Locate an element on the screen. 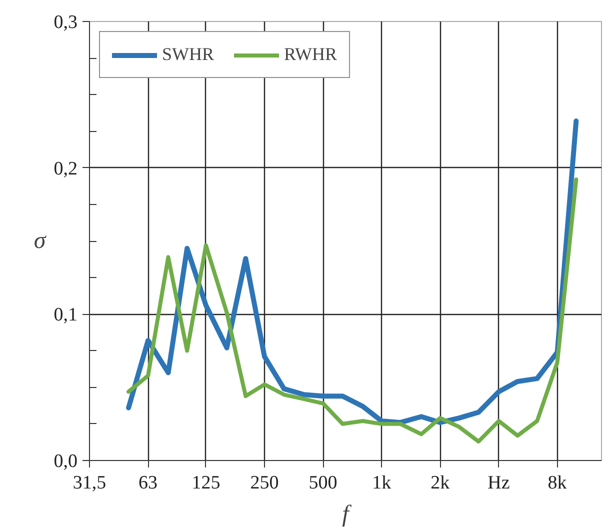  y-tick-label: 0,3 is located at coordinates (66, 22).